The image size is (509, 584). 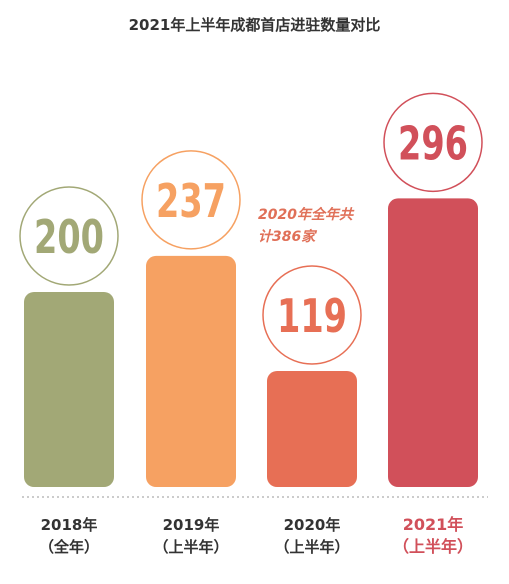 I want to click on category-label-3: 2021年 （上半年）, so click(x=433, y=536).